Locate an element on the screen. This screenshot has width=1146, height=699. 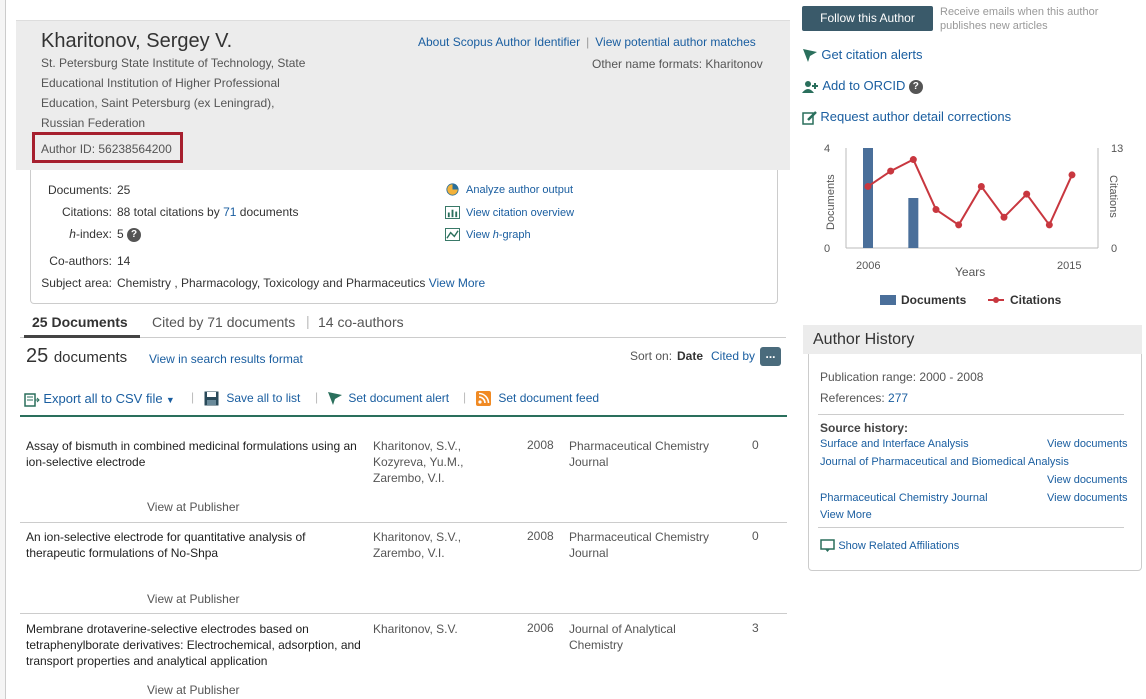
hindex-label-text: -index: is located at coordinates (93, 234).